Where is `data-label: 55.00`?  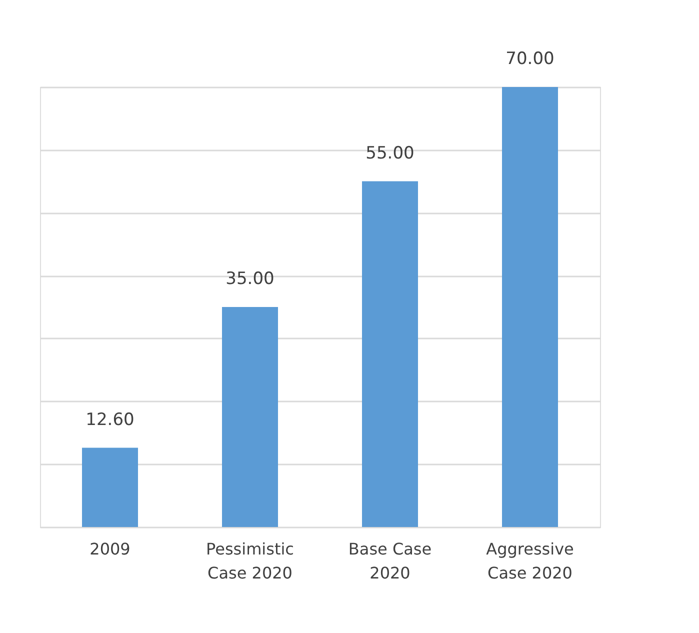
data-label: 55.00 is located at coordinates (390, 153).